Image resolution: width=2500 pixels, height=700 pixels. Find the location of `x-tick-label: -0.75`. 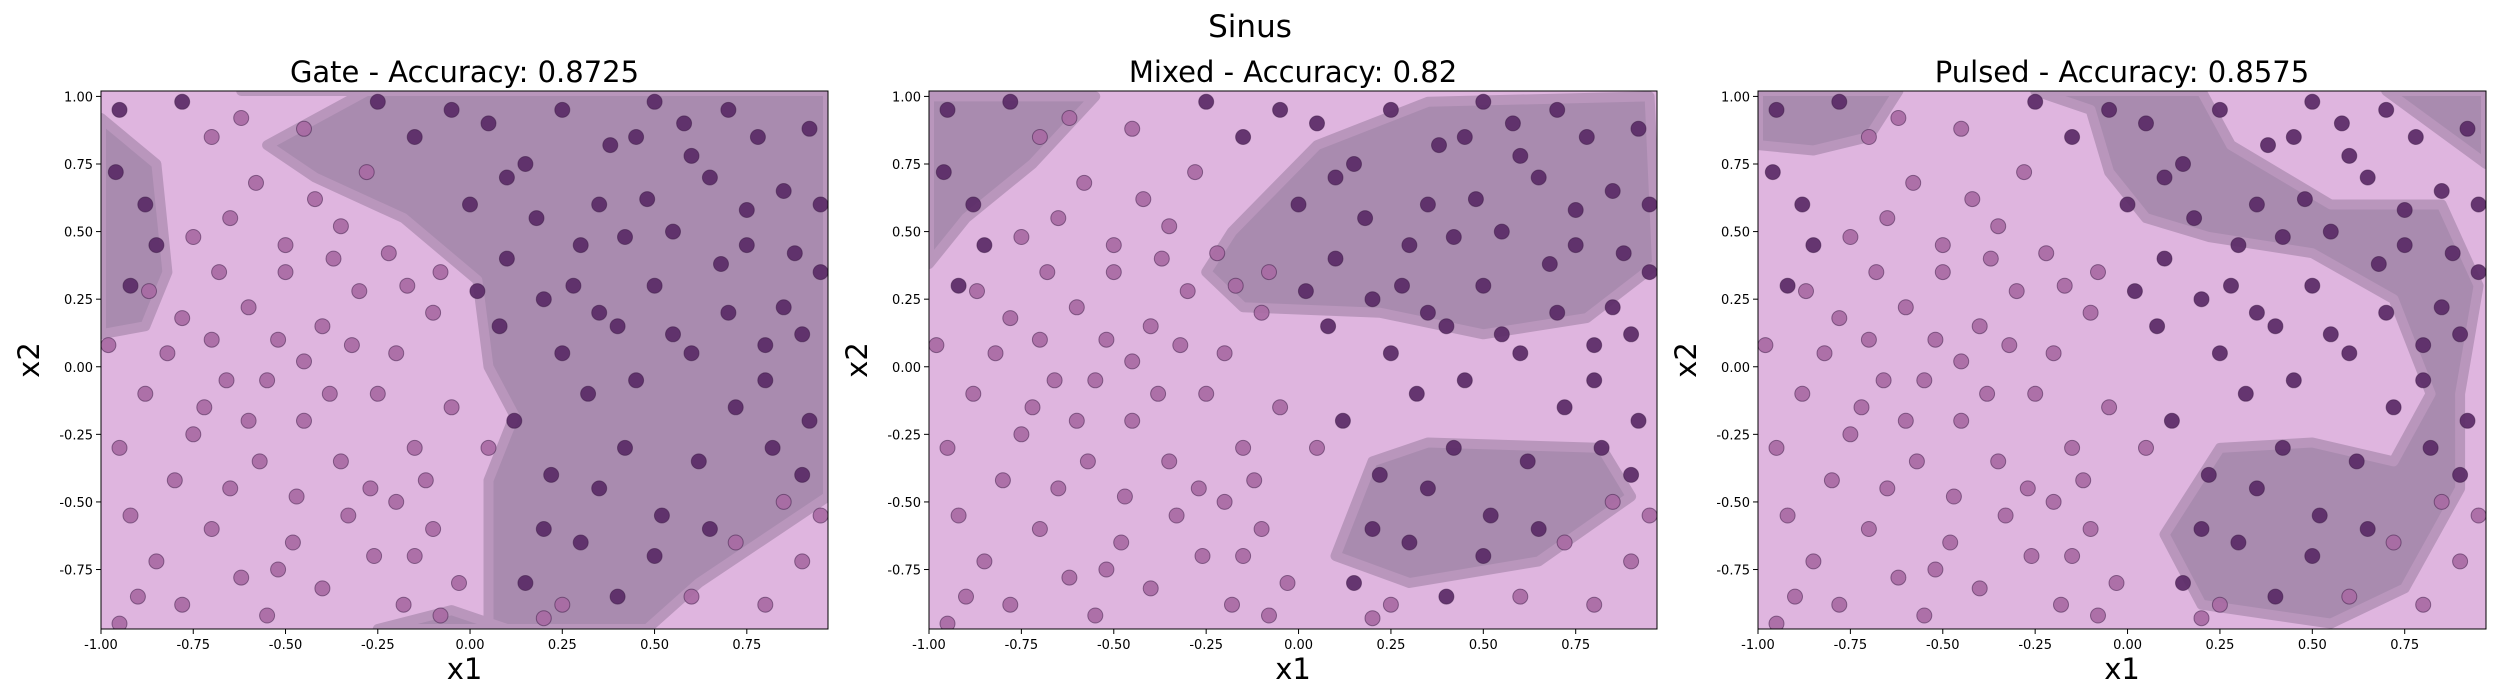

x-tick-label: -0.75 is located at coordinates (1022, 645).